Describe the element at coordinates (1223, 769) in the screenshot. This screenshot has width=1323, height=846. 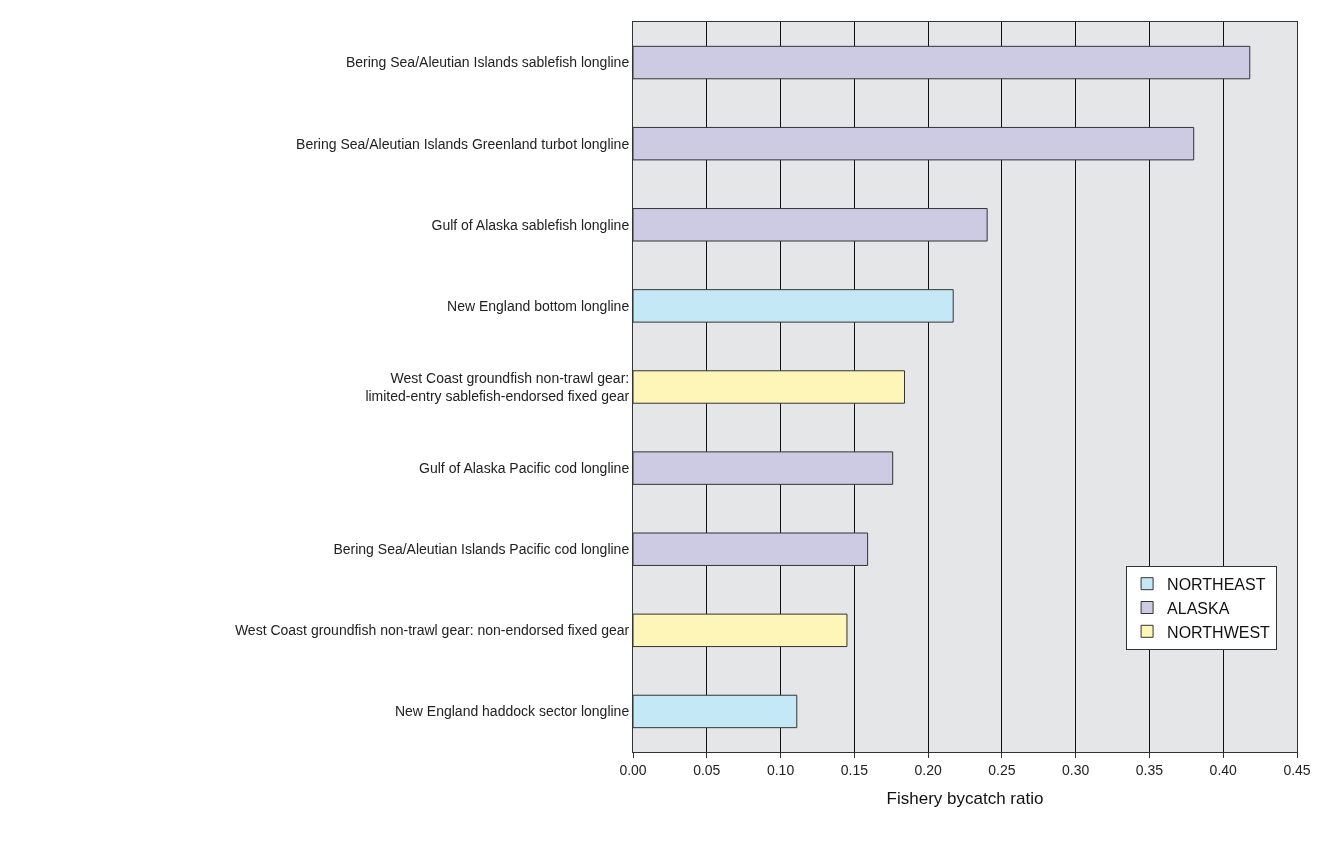
I see `x-tick-label: 0.40` at that location.